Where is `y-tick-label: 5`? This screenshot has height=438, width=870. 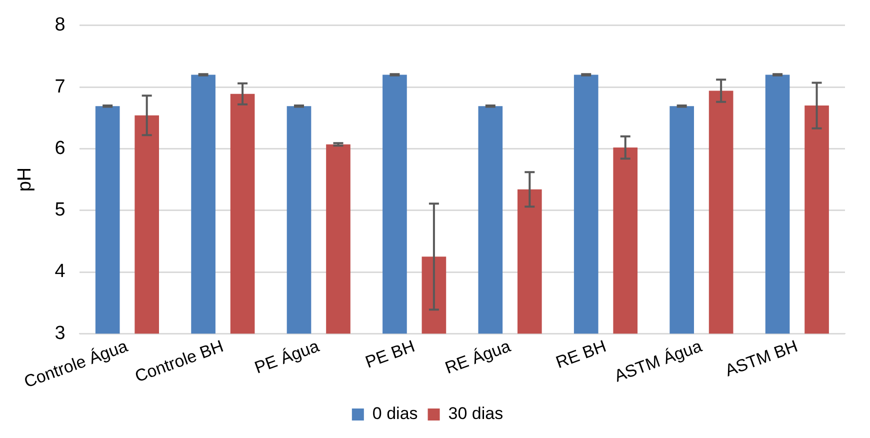 y-tick-label: 5 is located at coordinates (60, 210).